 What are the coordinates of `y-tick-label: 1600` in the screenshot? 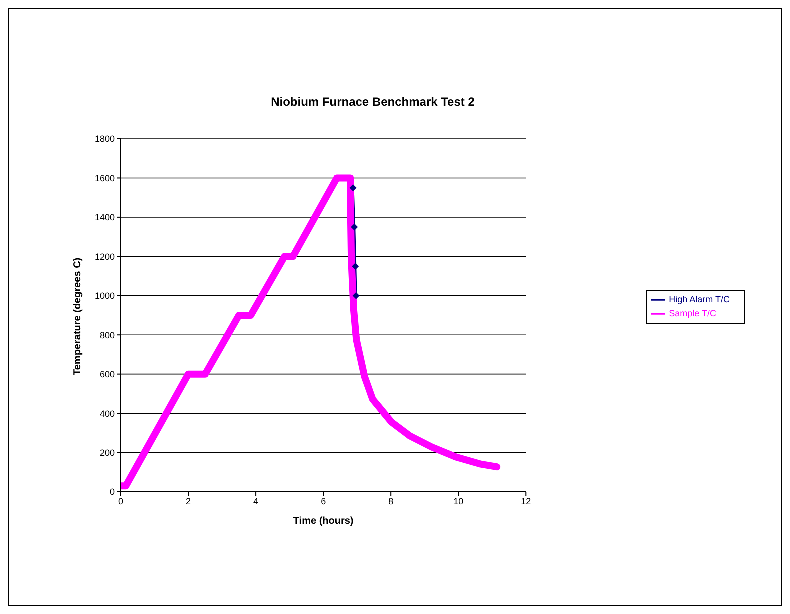 It's located at (104, 178).